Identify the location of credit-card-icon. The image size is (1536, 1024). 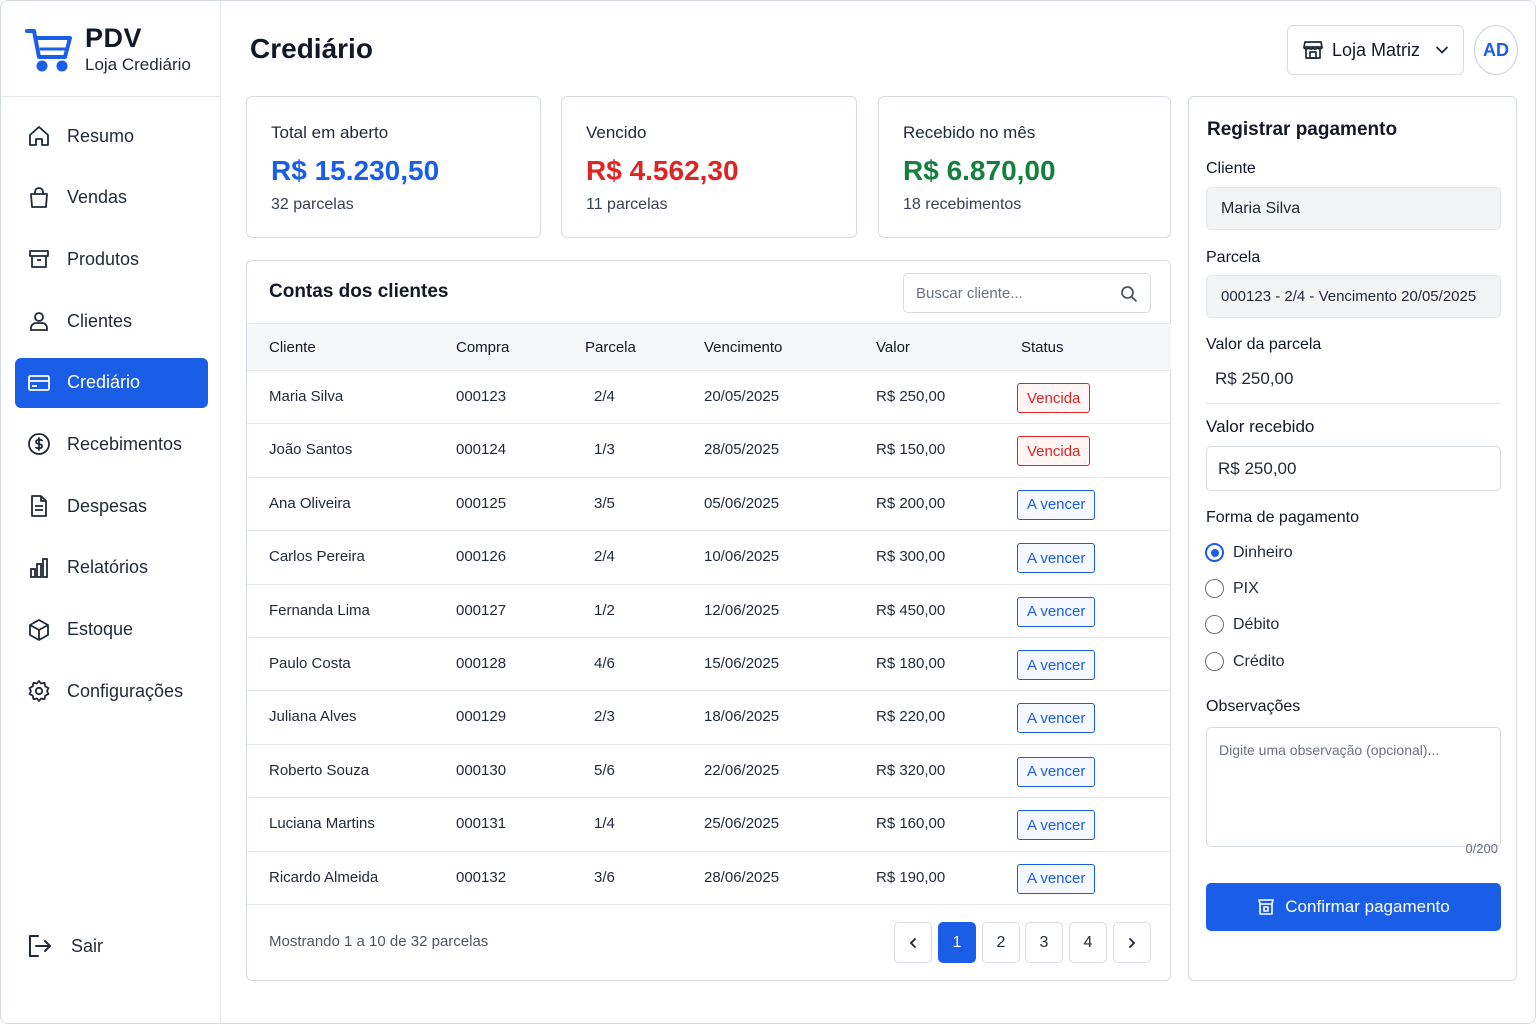
(39, 382).